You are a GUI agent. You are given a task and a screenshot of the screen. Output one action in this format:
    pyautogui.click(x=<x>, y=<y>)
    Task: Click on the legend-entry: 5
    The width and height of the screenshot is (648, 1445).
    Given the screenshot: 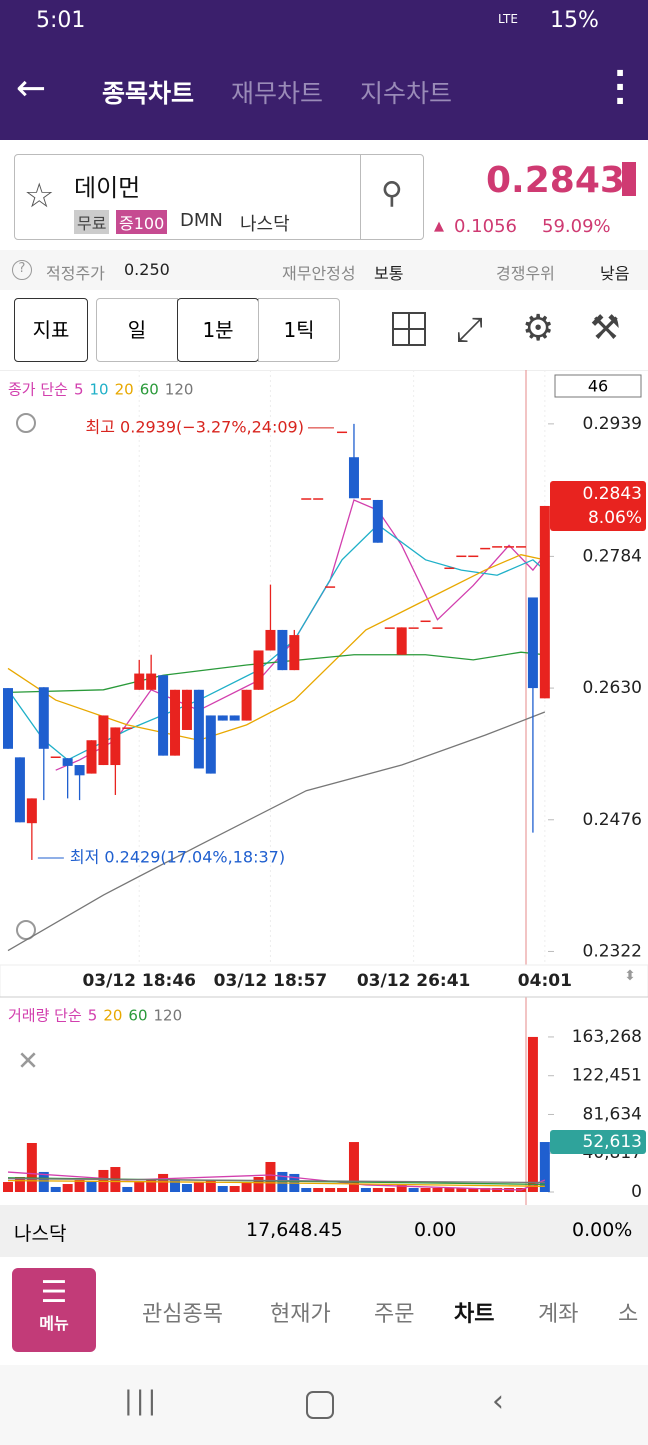 What is the action you would take?
    pyautogui.click(x=93, y=1016)
    